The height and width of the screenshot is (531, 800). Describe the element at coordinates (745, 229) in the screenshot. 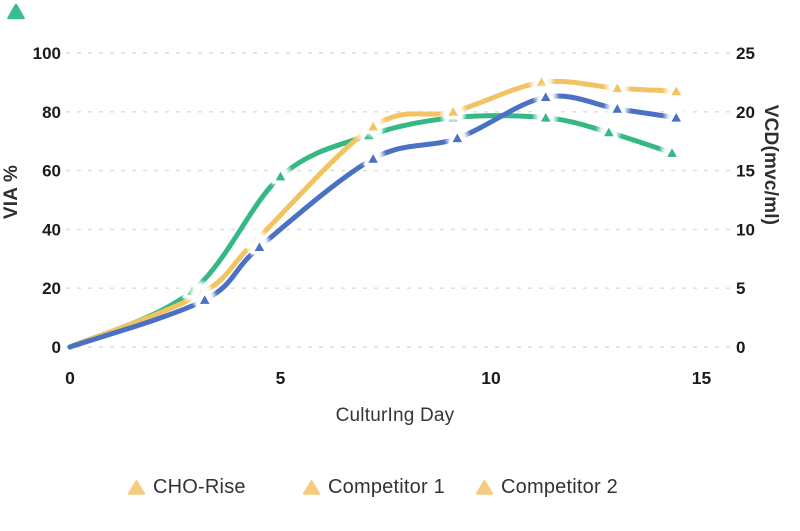

I see `right-tick-label: 10` at that location.